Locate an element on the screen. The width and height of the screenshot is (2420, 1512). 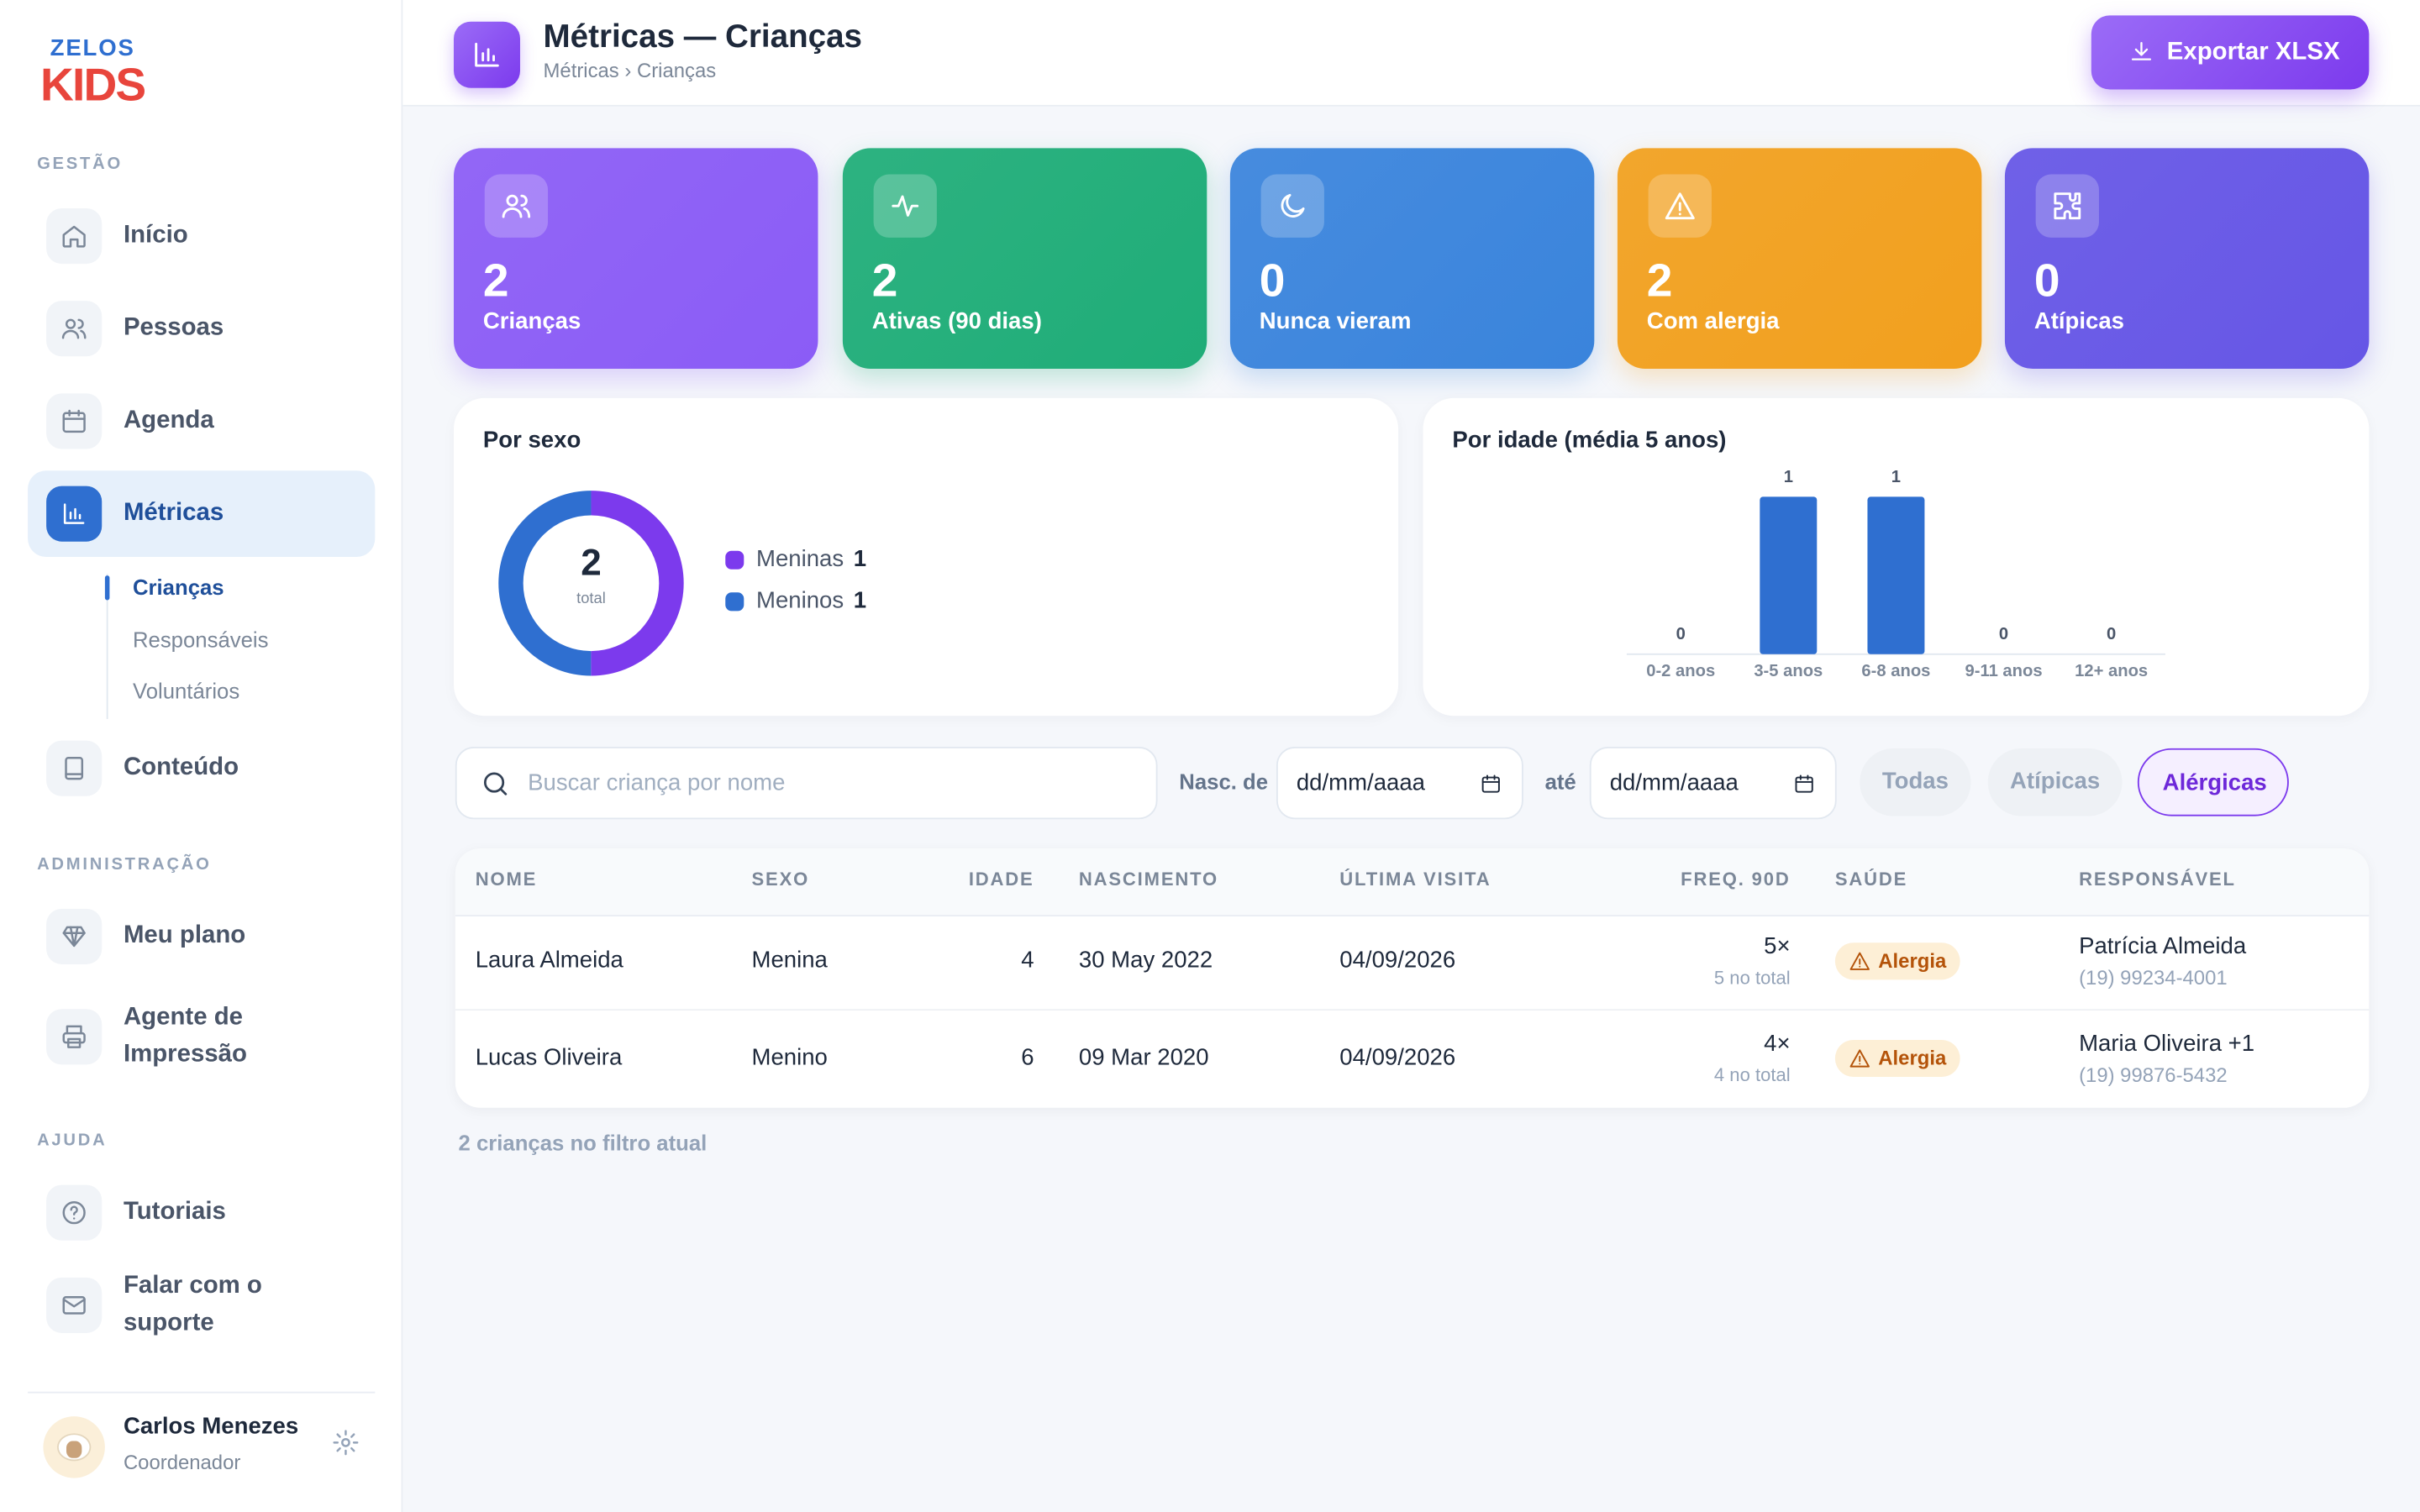
nav-item: Agenda is located at coordinates (202, 421).